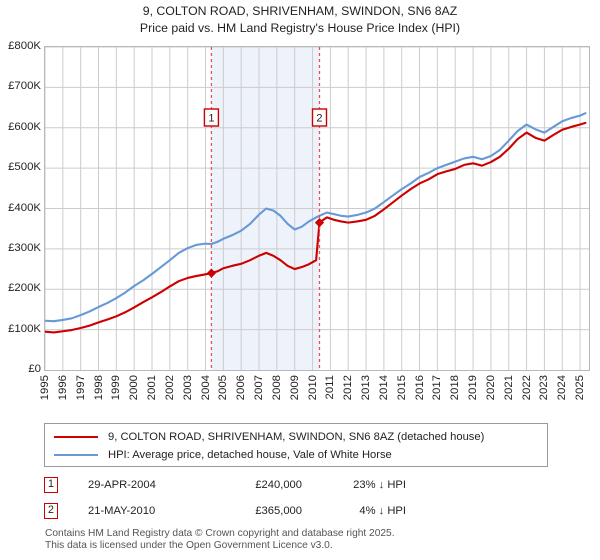 The height and width of the screenshot is (560, 600). What do you see at coordinates (419, 388) in the screenshot?
I see `x-tick-label: 2016` at bounding box center [419, 388].